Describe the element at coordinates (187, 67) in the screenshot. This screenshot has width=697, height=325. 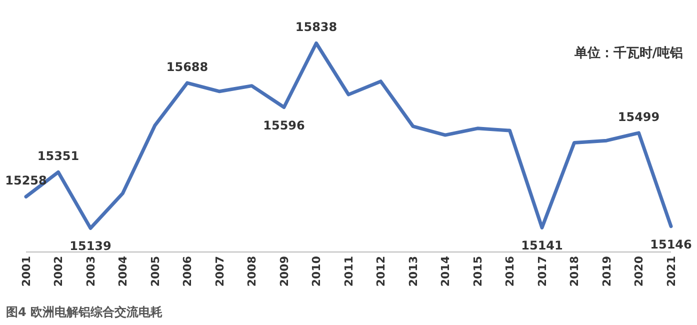
I see `data-label: 15688` at that location.